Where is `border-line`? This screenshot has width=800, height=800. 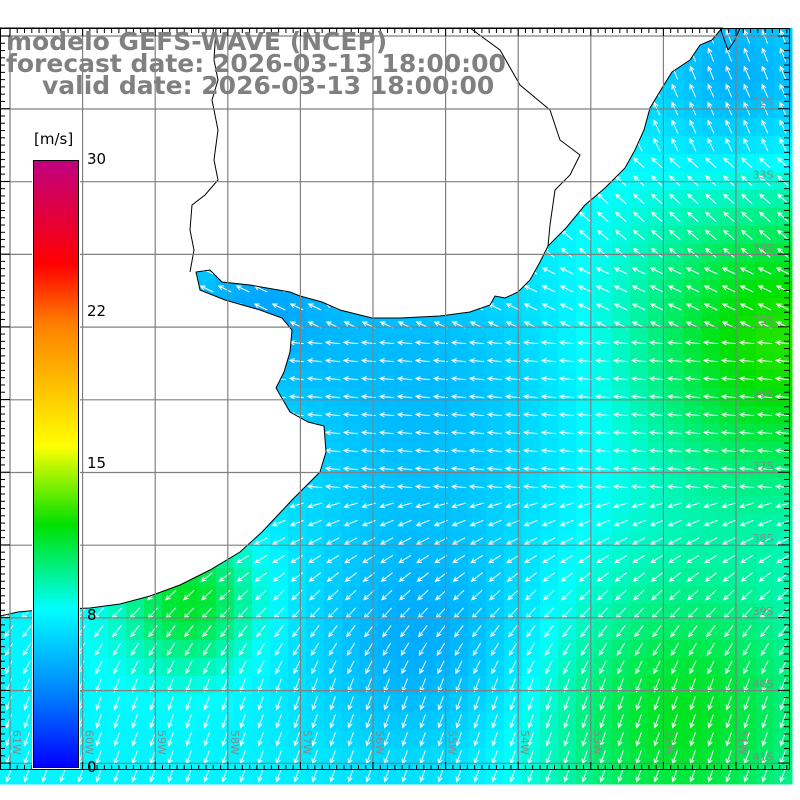
border-line is located at coordinates (525, 137).